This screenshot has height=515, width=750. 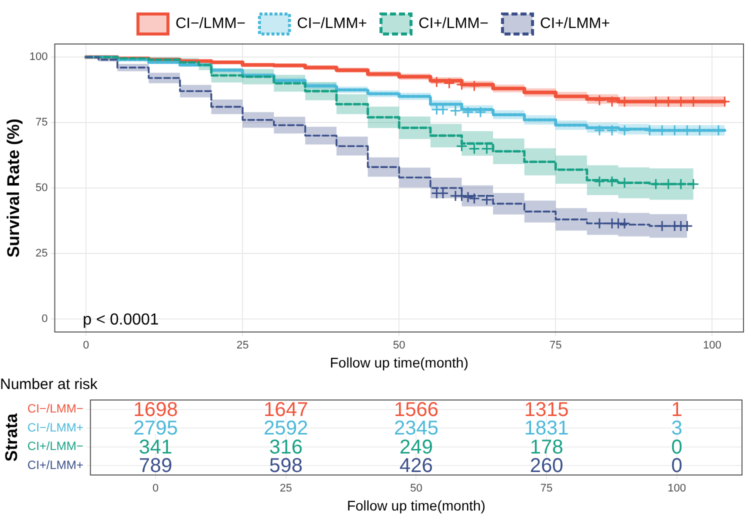 What do you see at coordinates (49, 385) in the screenshot?
I see `chart-title: Number at risk` at bounding box center [49, 385].